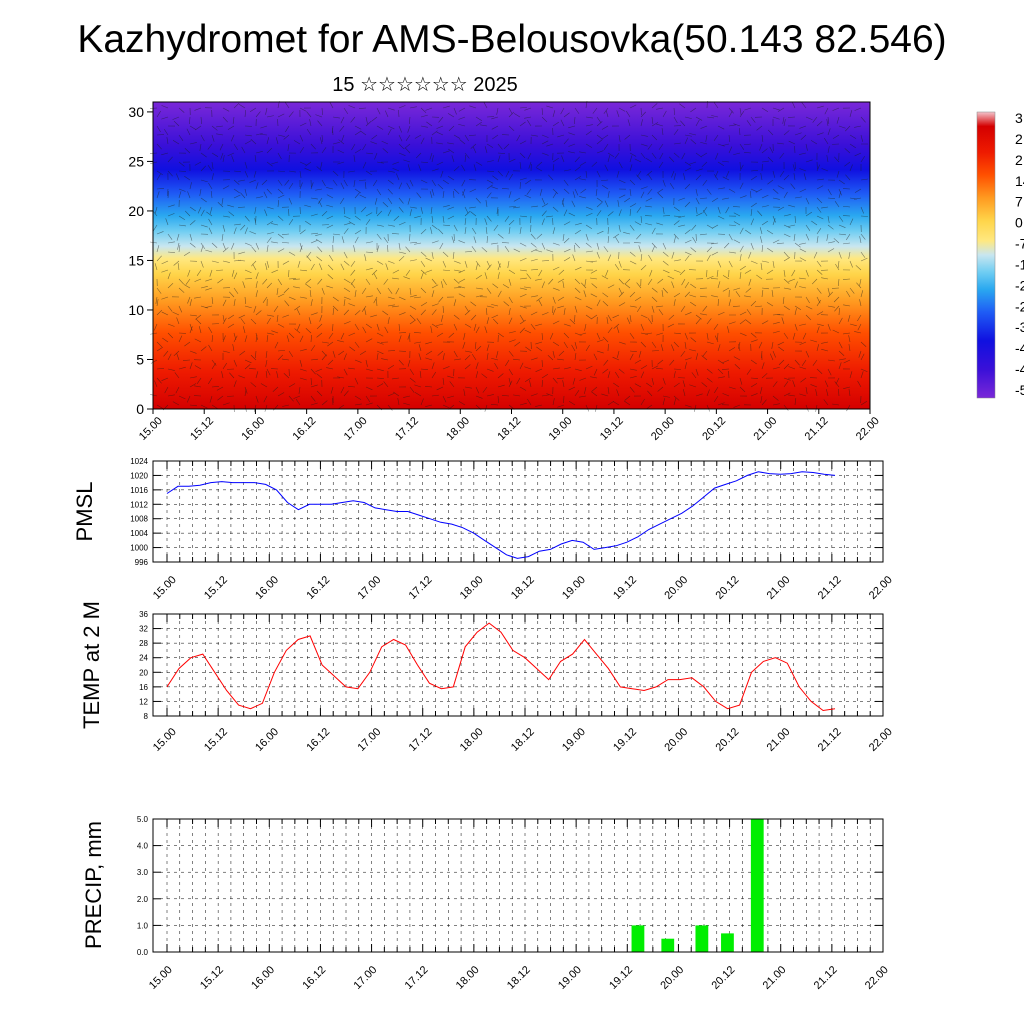  Describe the element at coordinates (1019, 264) in the screenshot. I see `colorbar-label: -1` at that location.